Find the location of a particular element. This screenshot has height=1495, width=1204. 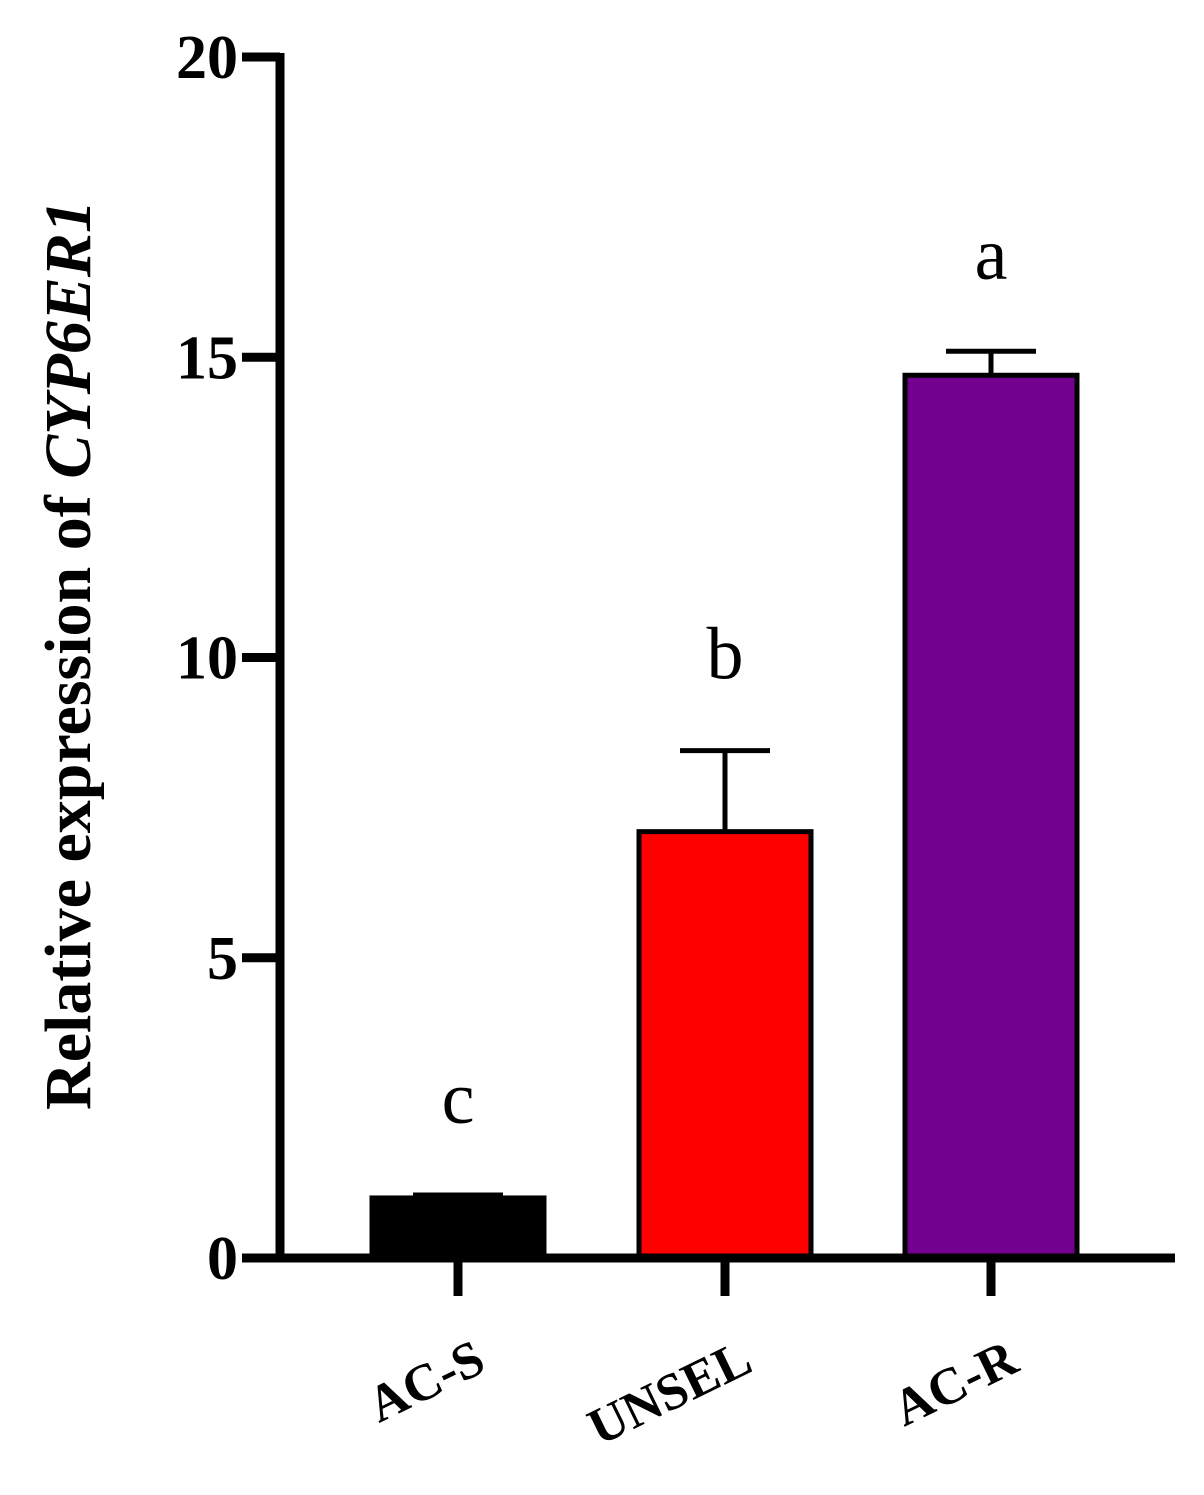

bar-group-ac-s: c AC-S is located at coordinates (453, 1246).